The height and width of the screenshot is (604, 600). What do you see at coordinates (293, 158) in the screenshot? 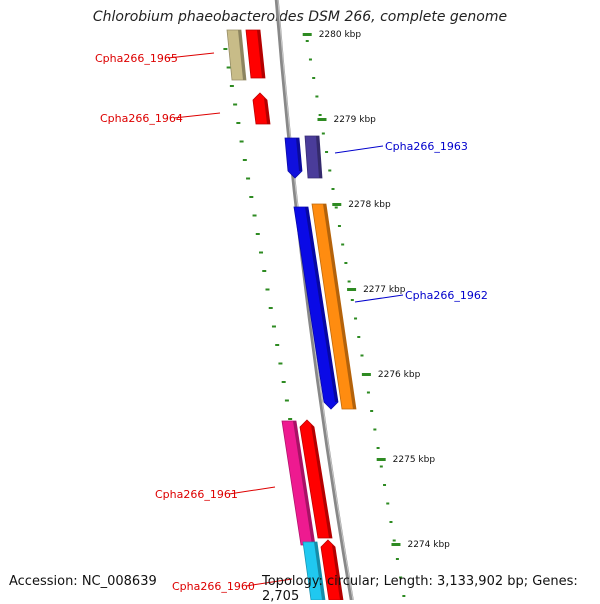
I see `gene-Cpha266_1963` at bounding box center [293, 158].